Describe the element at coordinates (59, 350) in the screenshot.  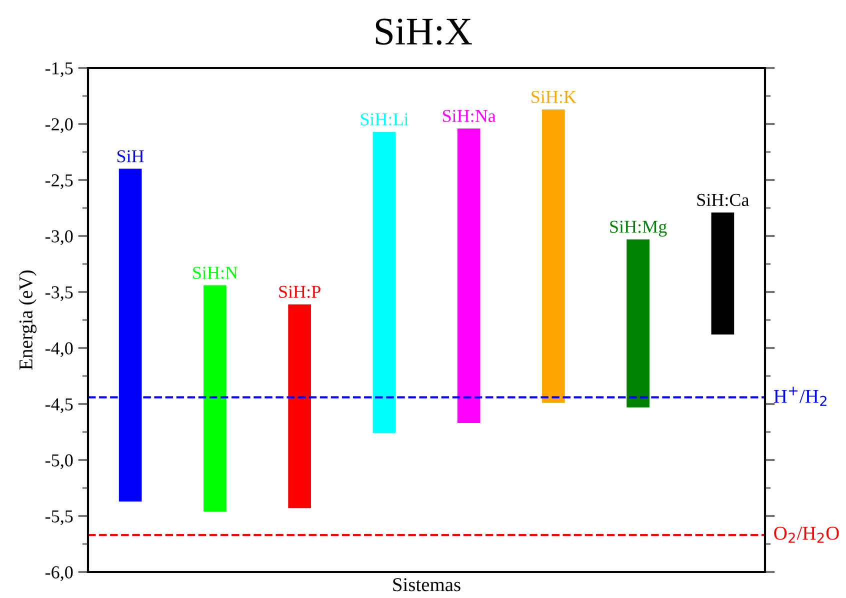
I see `y-tick-label: -4,0` at that location.